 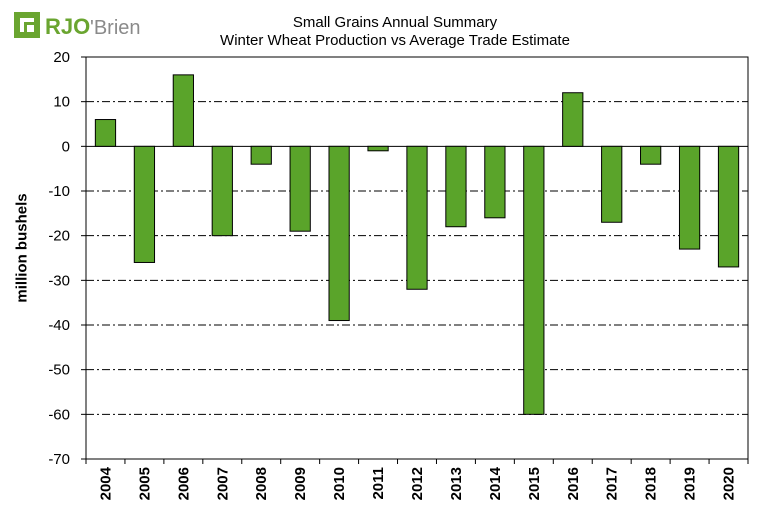 I want to click on bar-2009, so click(x=300, y=188).